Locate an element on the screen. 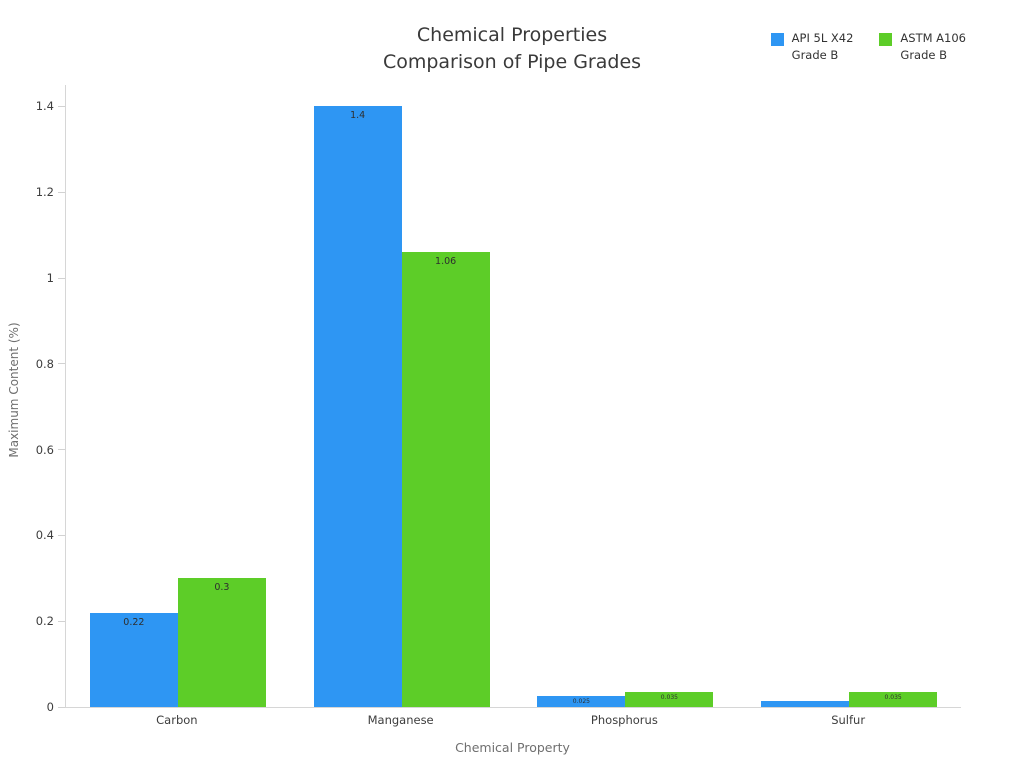 The image size is (1024, 768). x-axis-tick-labels: Carbon Manganese Phosphorus Sulfur is located at coordinates (512, 721).